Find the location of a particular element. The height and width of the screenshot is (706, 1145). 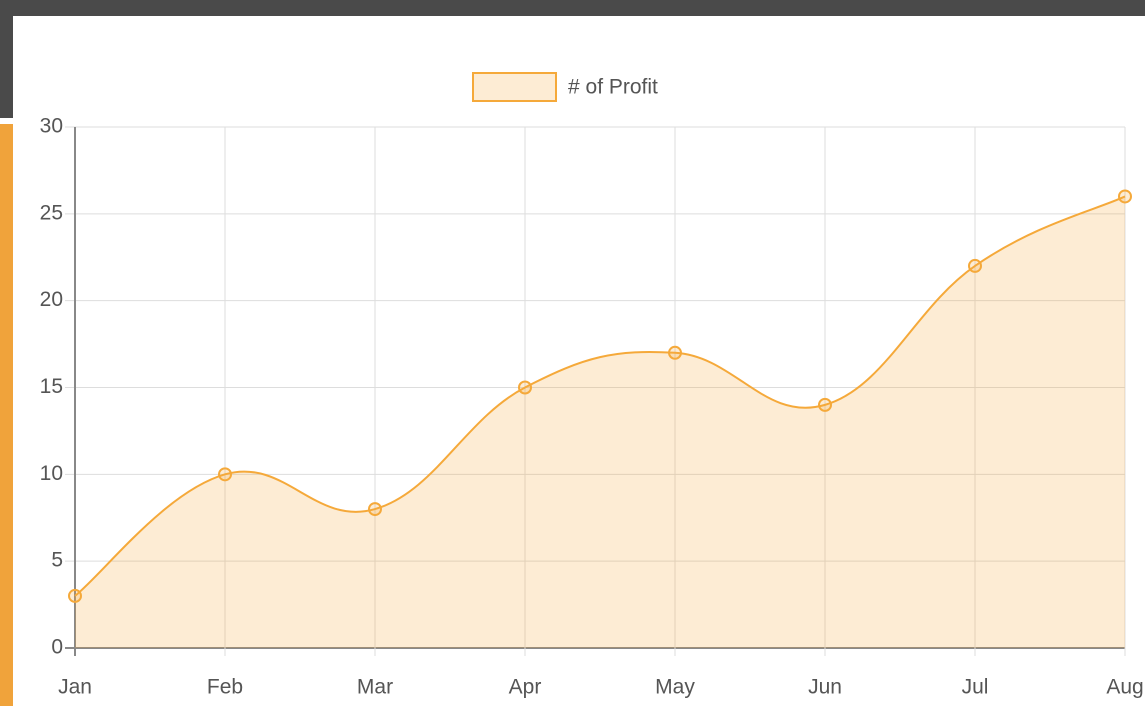

x-tick-label: May is located at coordinates (675, 687).